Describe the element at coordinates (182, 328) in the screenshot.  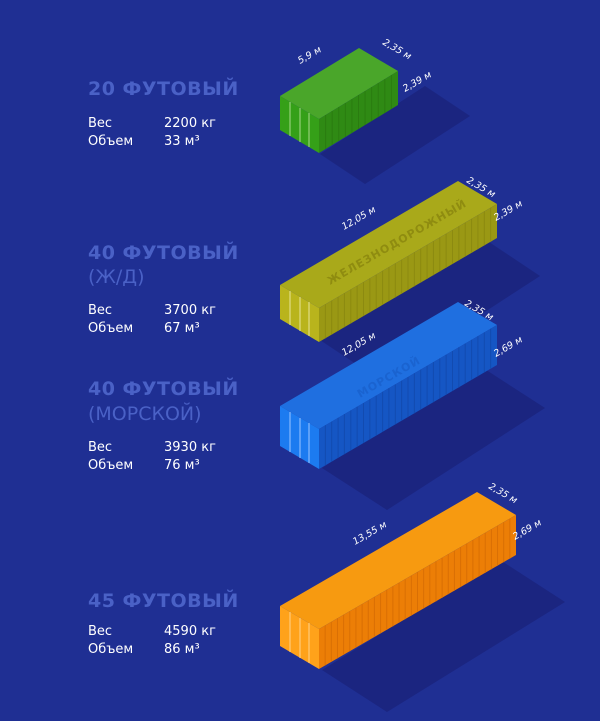
I see `volume-value: 67 м³` at that location.